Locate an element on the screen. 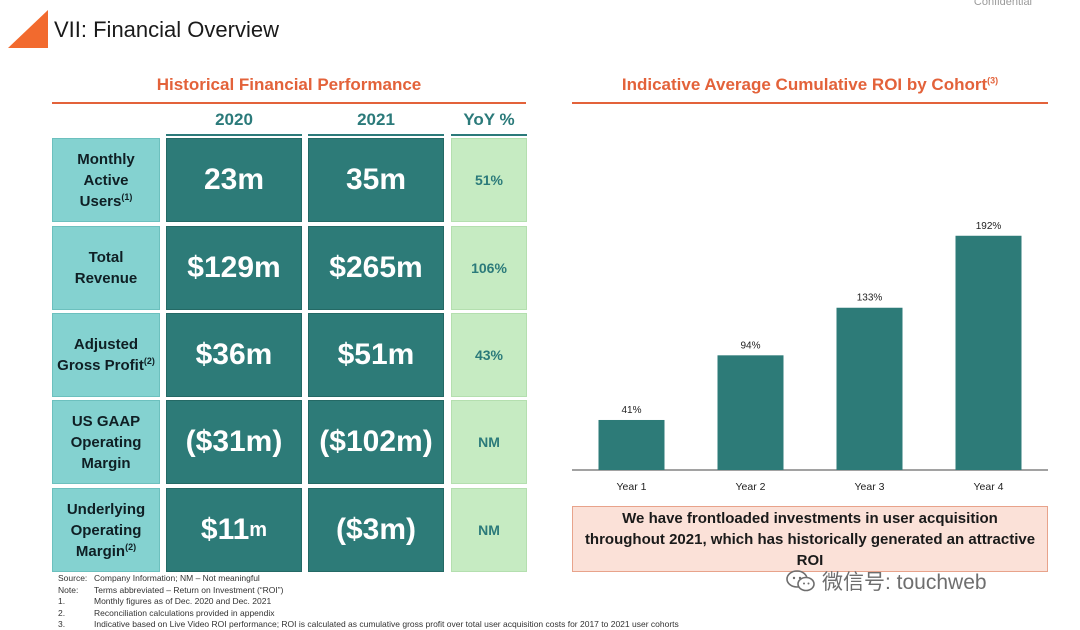 The width and height of the screenshot is (1080, 630). x-tick-label-year-3: Year 3 is located at coordinates (870, 487).